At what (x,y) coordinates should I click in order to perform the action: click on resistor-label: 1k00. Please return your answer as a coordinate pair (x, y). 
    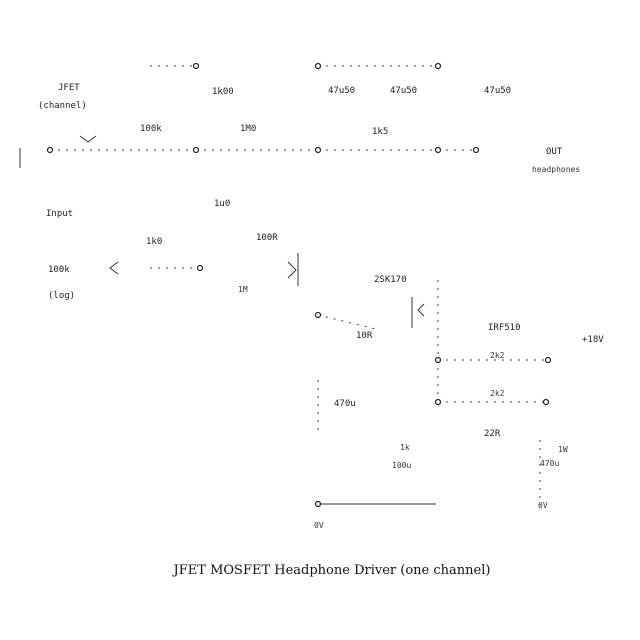
    Looking at the image, I should click on (223, 92).